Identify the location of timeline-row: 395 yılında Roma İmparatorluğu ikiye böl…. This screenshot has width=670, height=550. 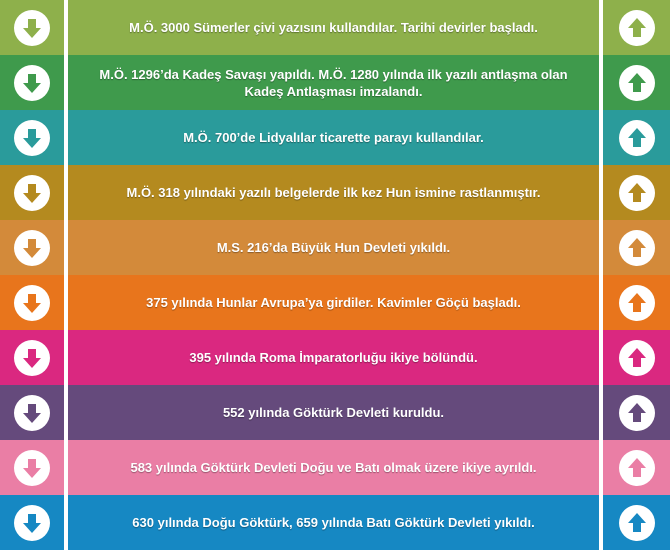
(335, 357).